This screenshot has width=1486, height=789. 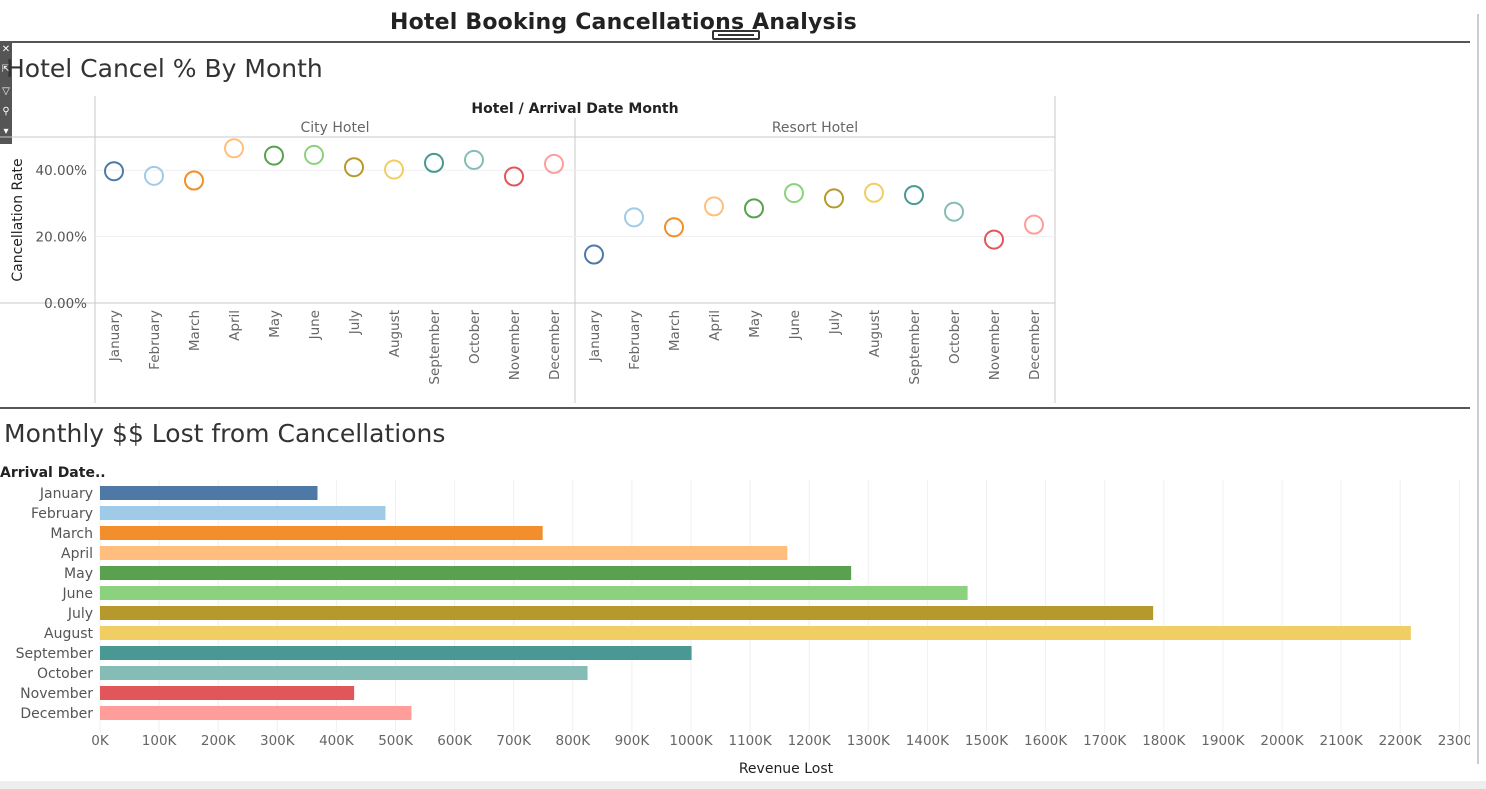 I want to click on x-tick-label: 0K, so click(x=100, y=741).